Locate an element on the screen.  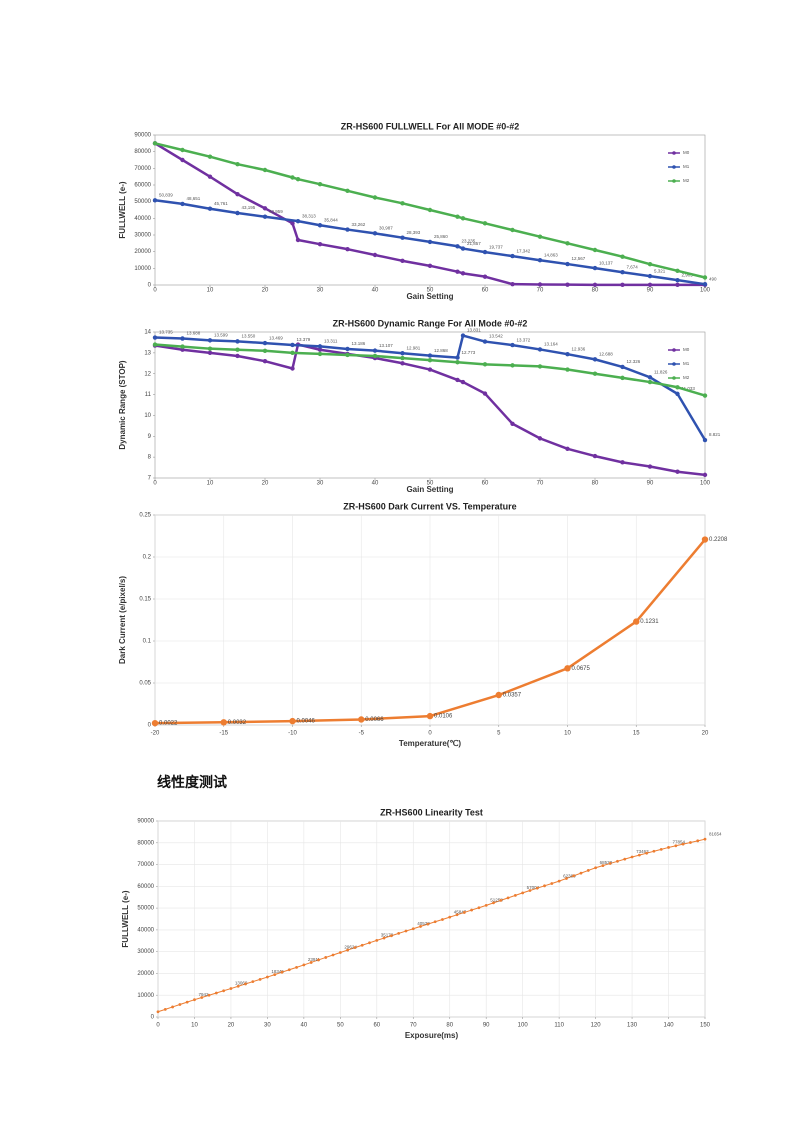
data-label: 35,844 is located at coordinates (331, 219).